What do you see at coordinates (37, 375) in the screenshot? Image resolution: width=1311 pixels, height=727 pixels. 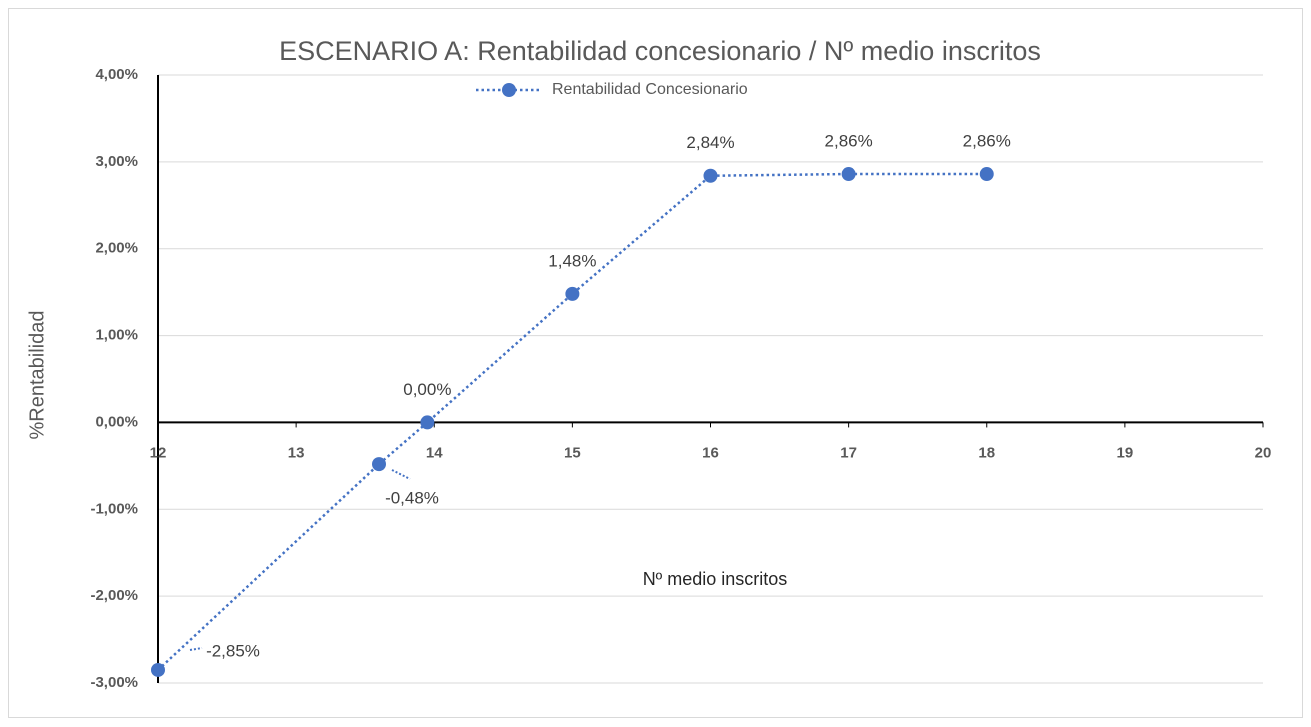 I see `y-axis-label: %Rentabilidad` at bounding box center [37, 375].